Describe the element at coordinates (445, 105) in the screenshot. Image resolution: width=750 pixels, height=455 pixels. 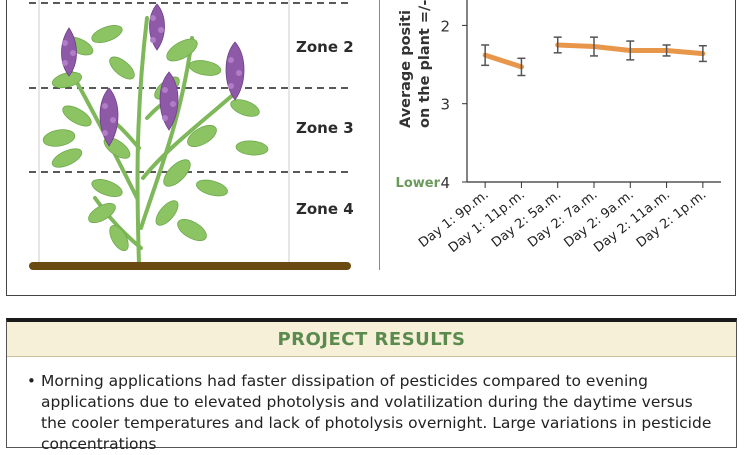
I see `y-tick-label: 3` at that location.